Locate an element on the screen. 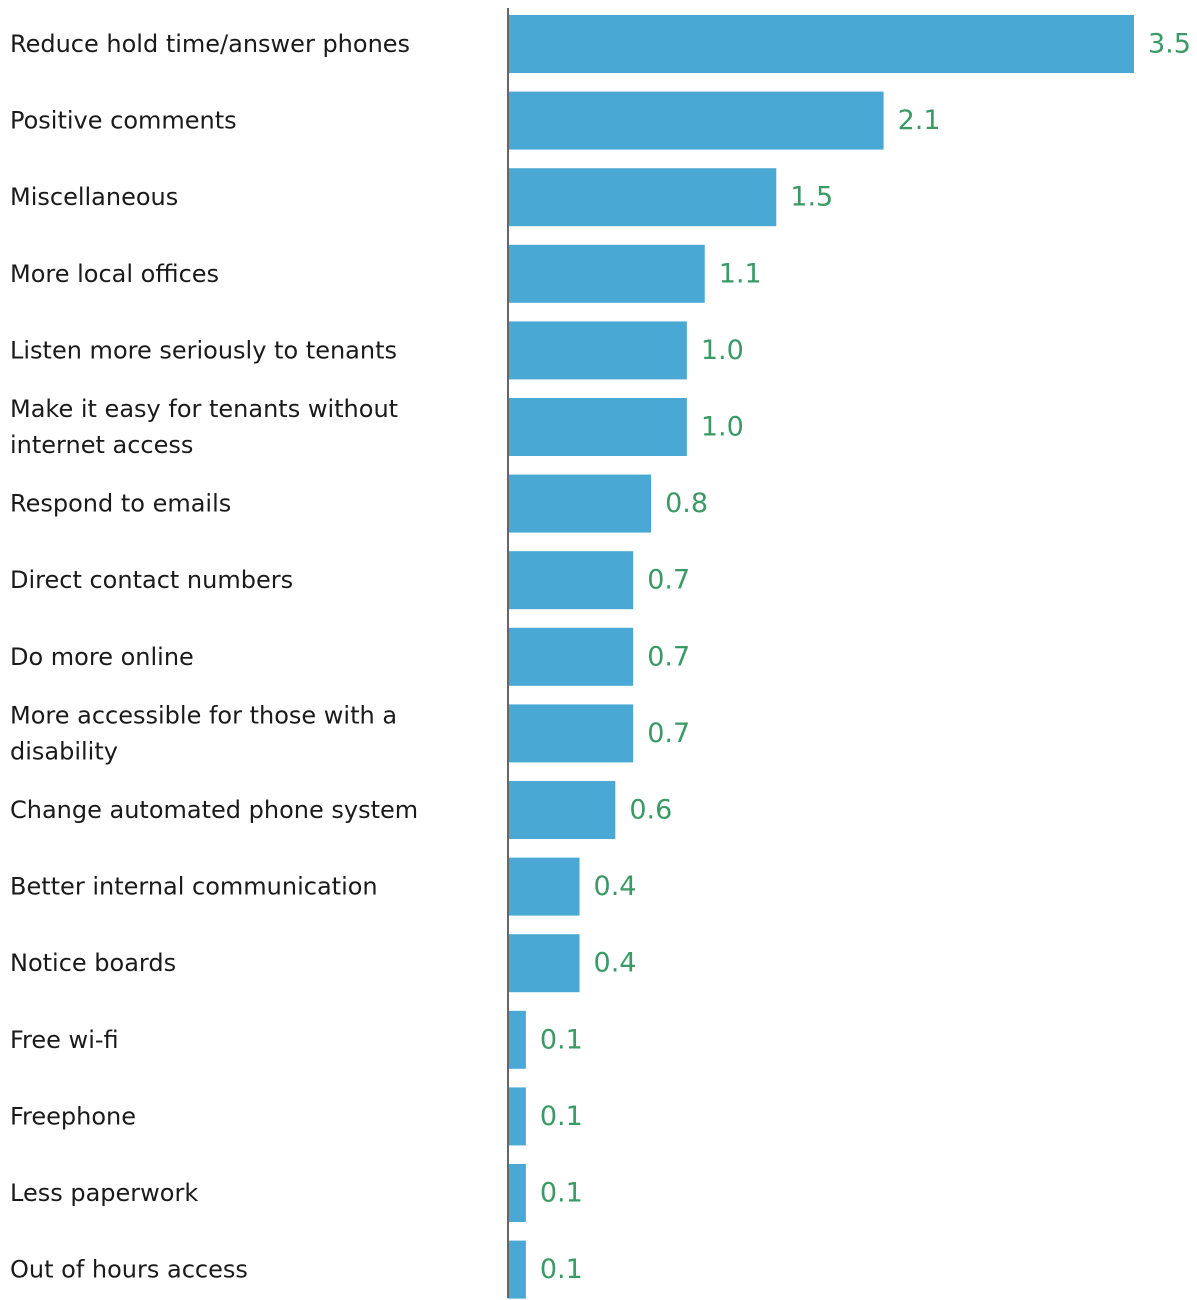 This screenshot has width=1197, height=1300. category-label: Listen more seriously to tenants is located at coordinates (203, 350).